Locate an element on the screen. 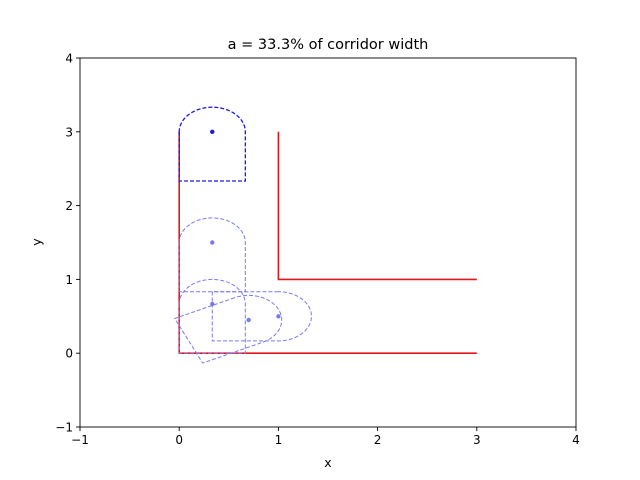 Image resolution: width=640 pixels, height=480 pixels. pose-rotating-outline is located at coordinates (228, 329).